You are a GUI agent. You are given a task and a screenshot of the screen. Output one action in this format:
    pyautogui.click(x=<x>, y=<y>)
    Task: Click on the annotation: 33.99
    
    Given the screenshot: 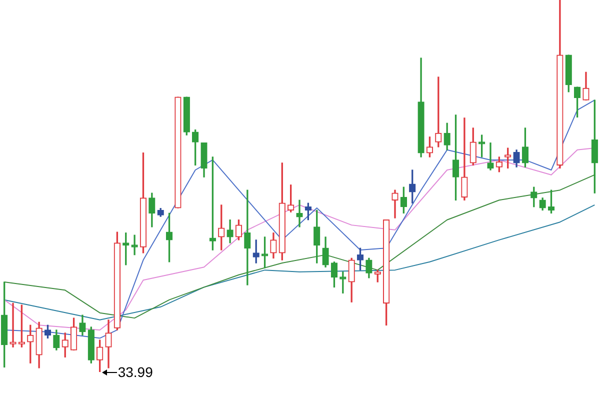 What is the action you would take?
    pyautogui.click(x=135, y=372)
    